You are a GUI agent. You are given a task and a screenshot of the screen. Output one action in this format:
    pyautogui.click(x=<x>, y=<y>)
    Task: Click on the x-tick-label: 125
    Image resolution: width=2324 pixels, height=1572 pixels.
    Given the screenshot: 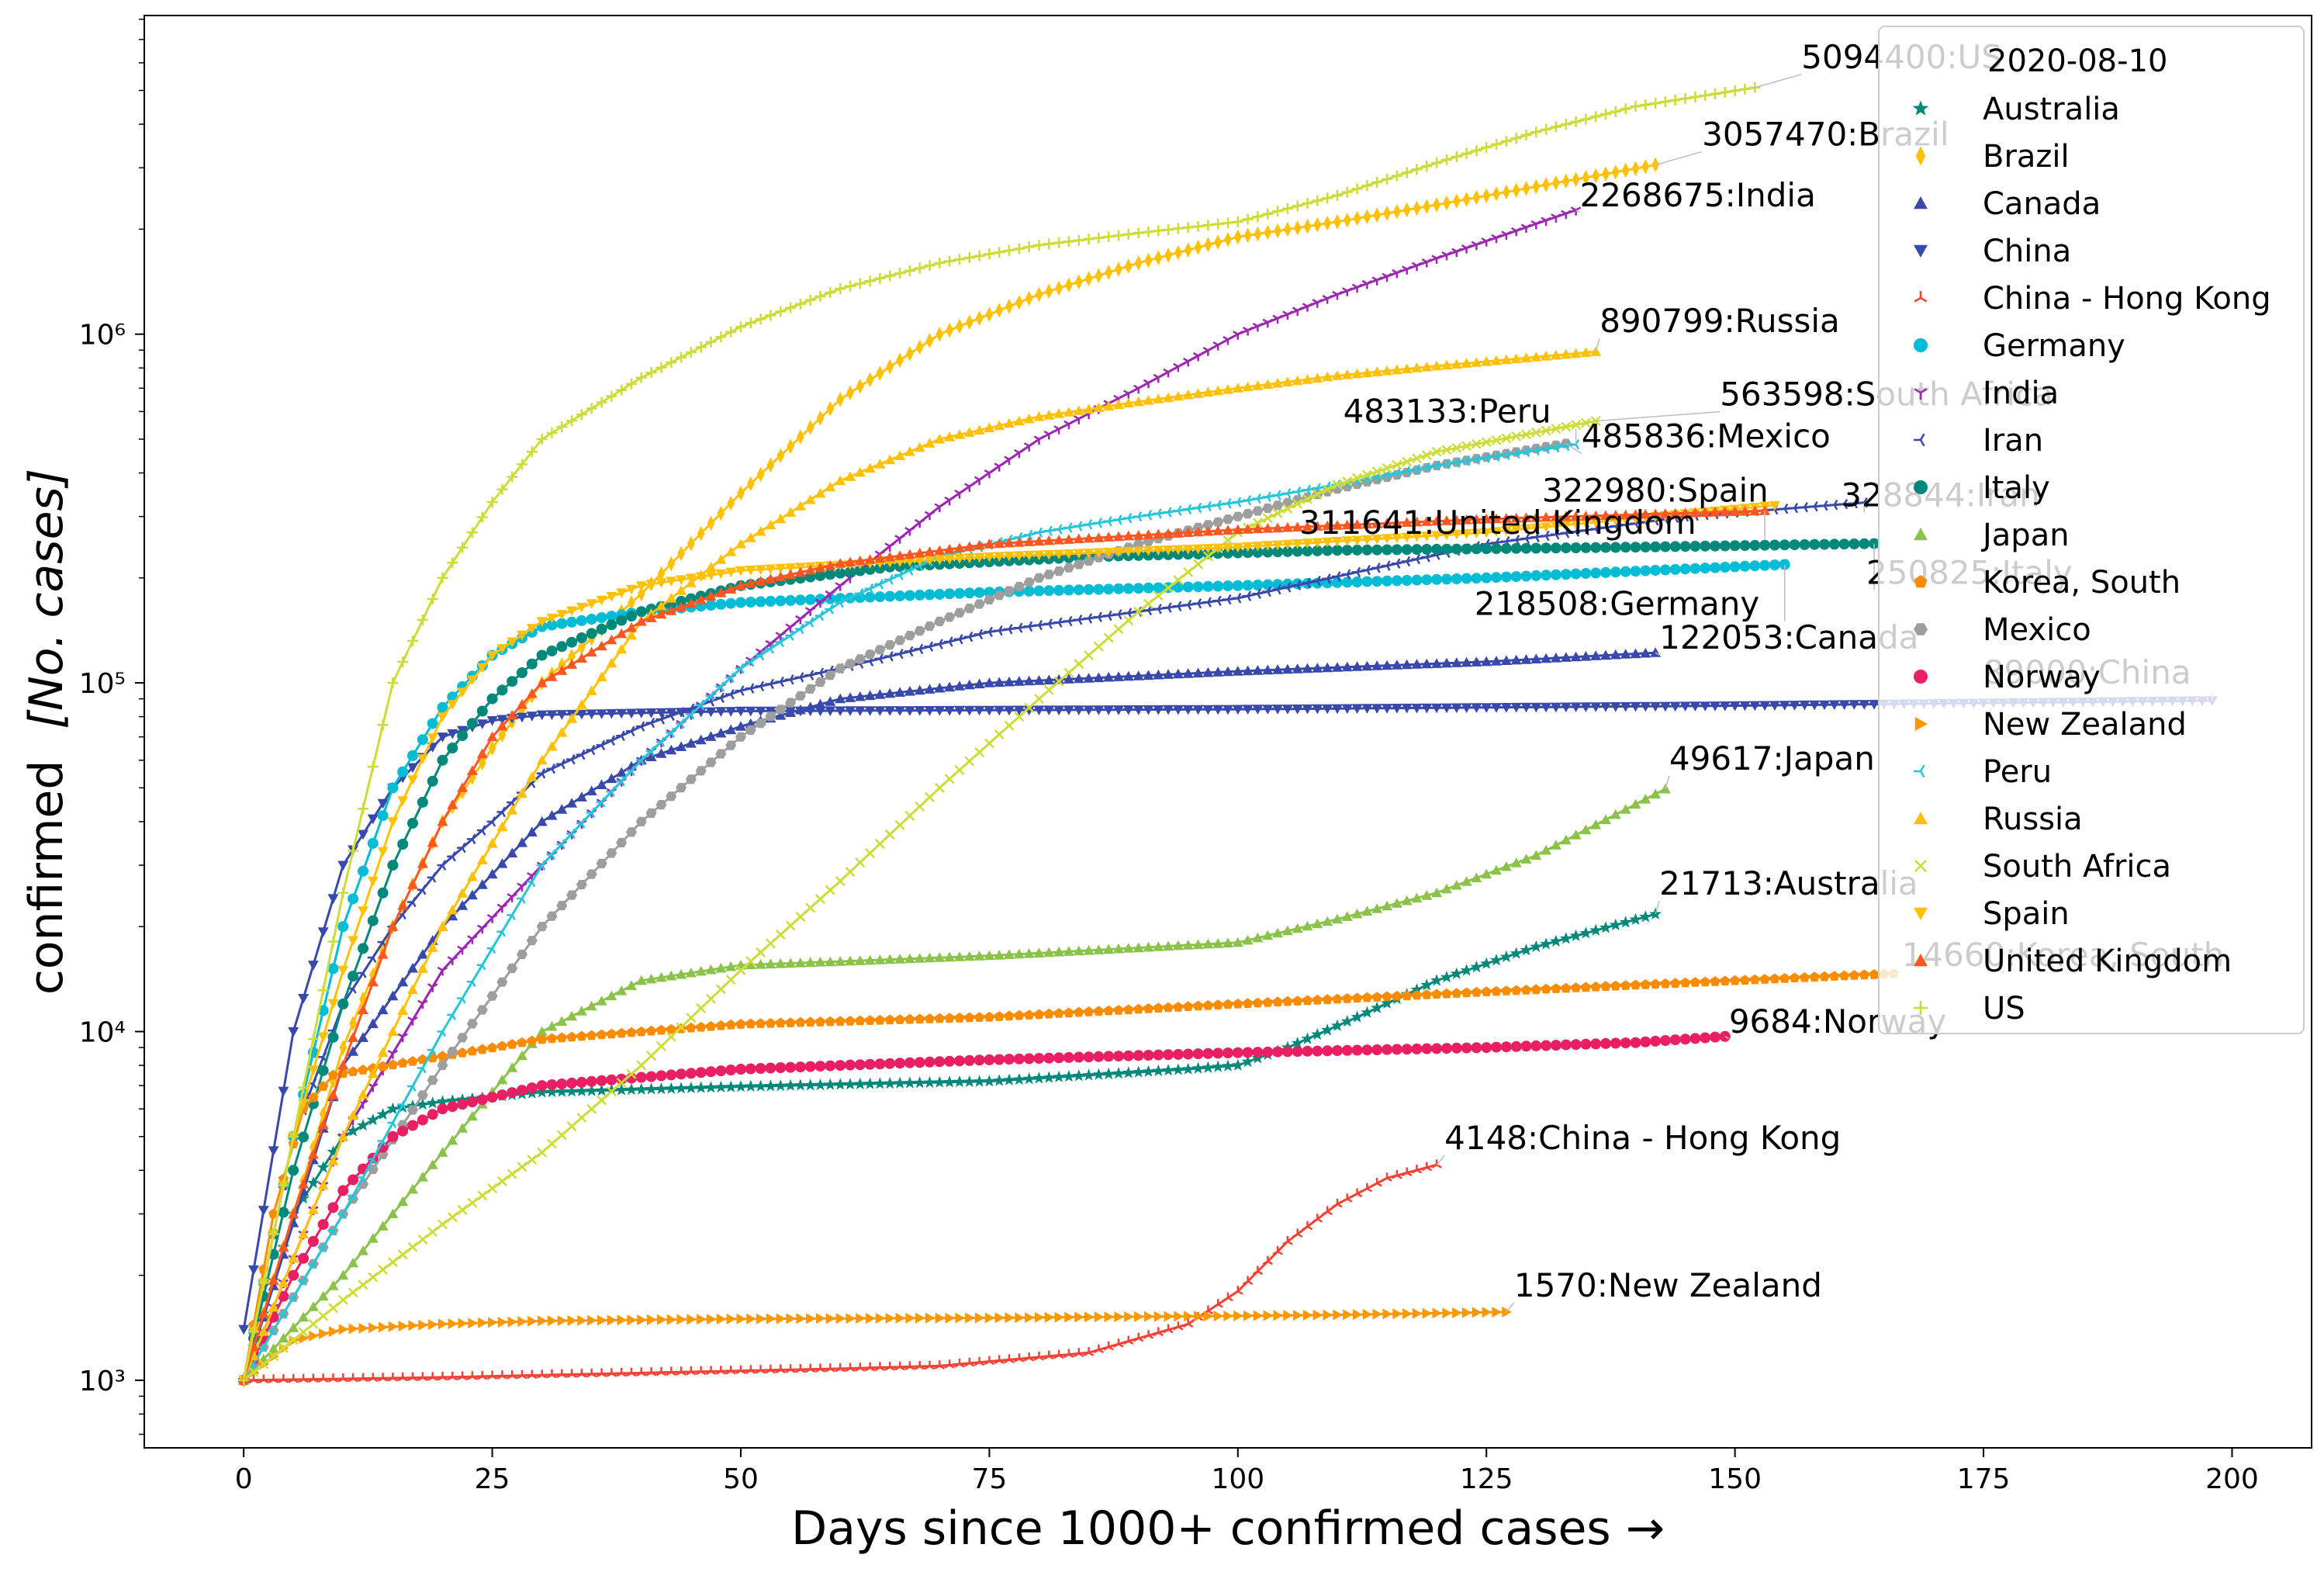 What is the action you would take?
    pyautogui.click(x=1486, y=1479)
    